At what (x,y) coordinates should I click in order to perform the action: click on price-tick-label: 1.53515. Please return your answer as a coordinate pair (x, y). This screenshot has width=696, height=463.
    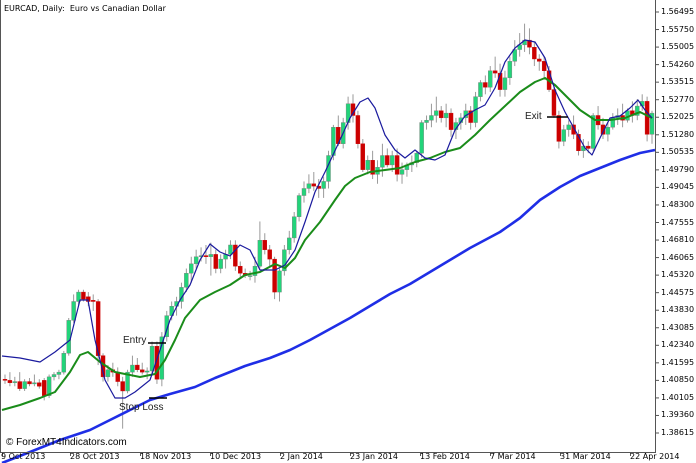
    Looking at the image, I should click on (678, 82).